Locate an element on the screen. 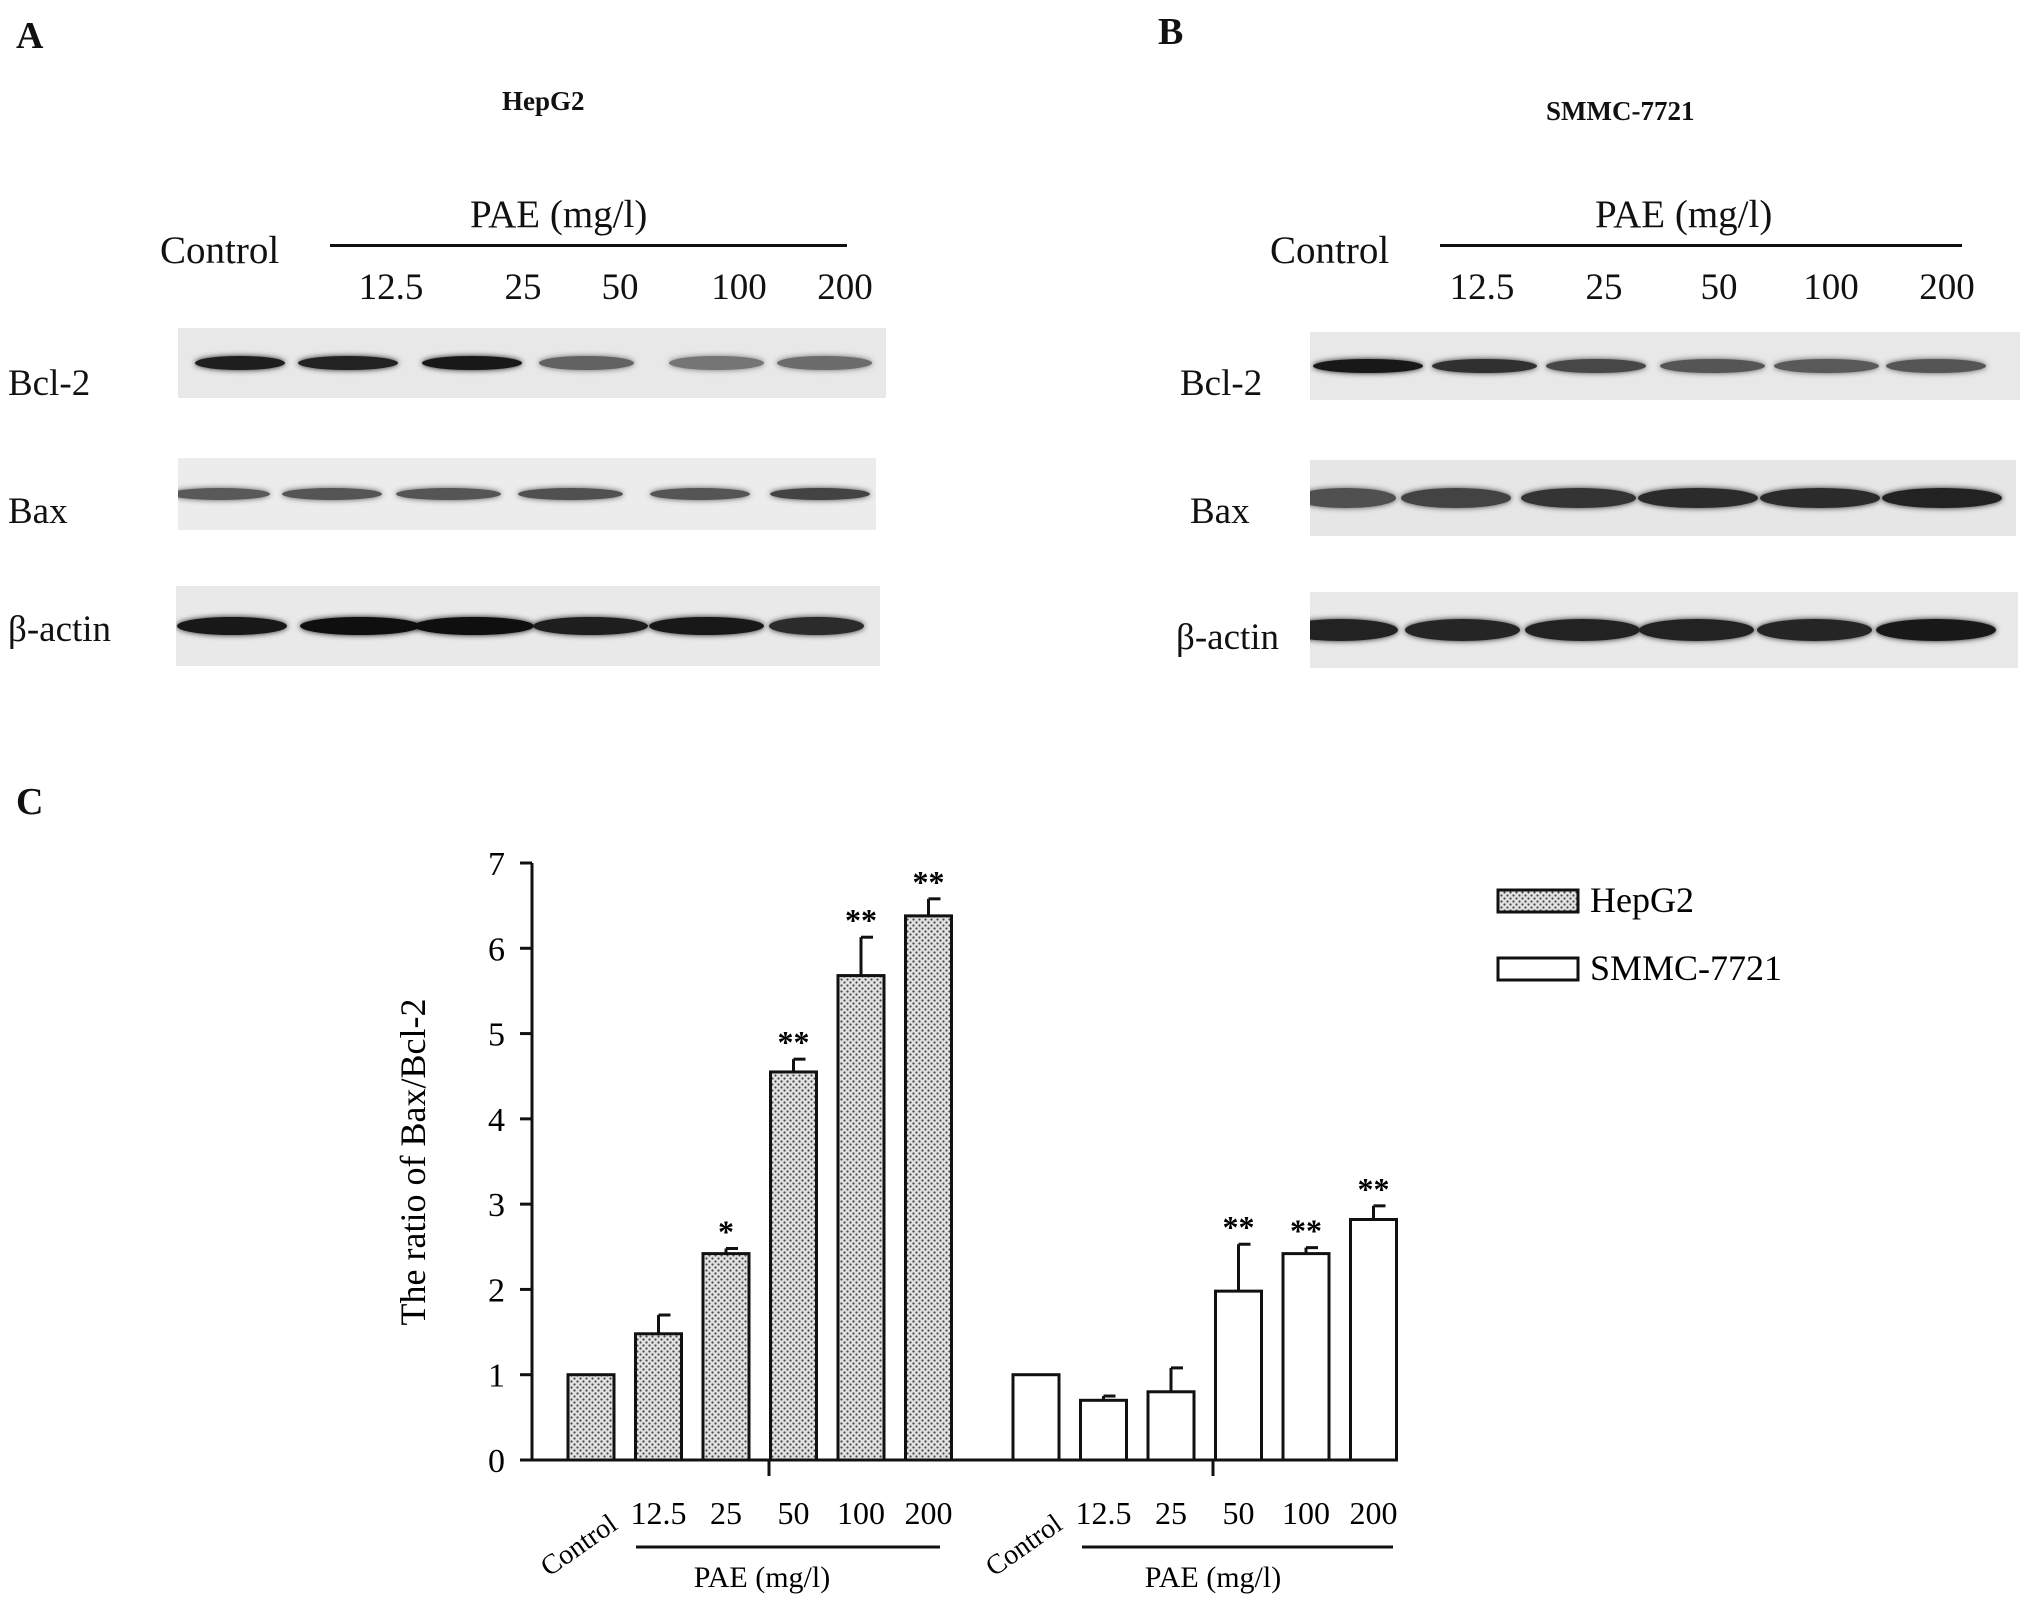 This screenshot has width=2026, height=1602. significance-marker: * is located at coordinates (726, 1231).